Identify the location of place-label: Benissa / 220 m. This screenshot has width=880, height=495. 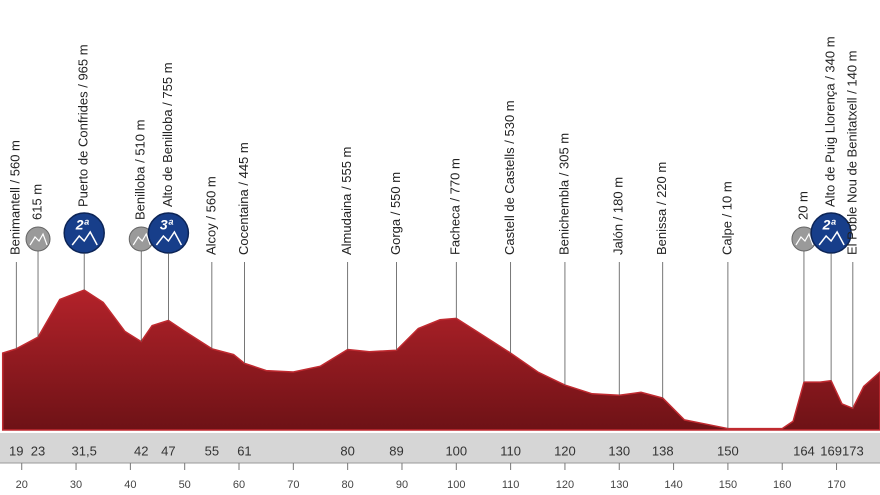
(661, 208).